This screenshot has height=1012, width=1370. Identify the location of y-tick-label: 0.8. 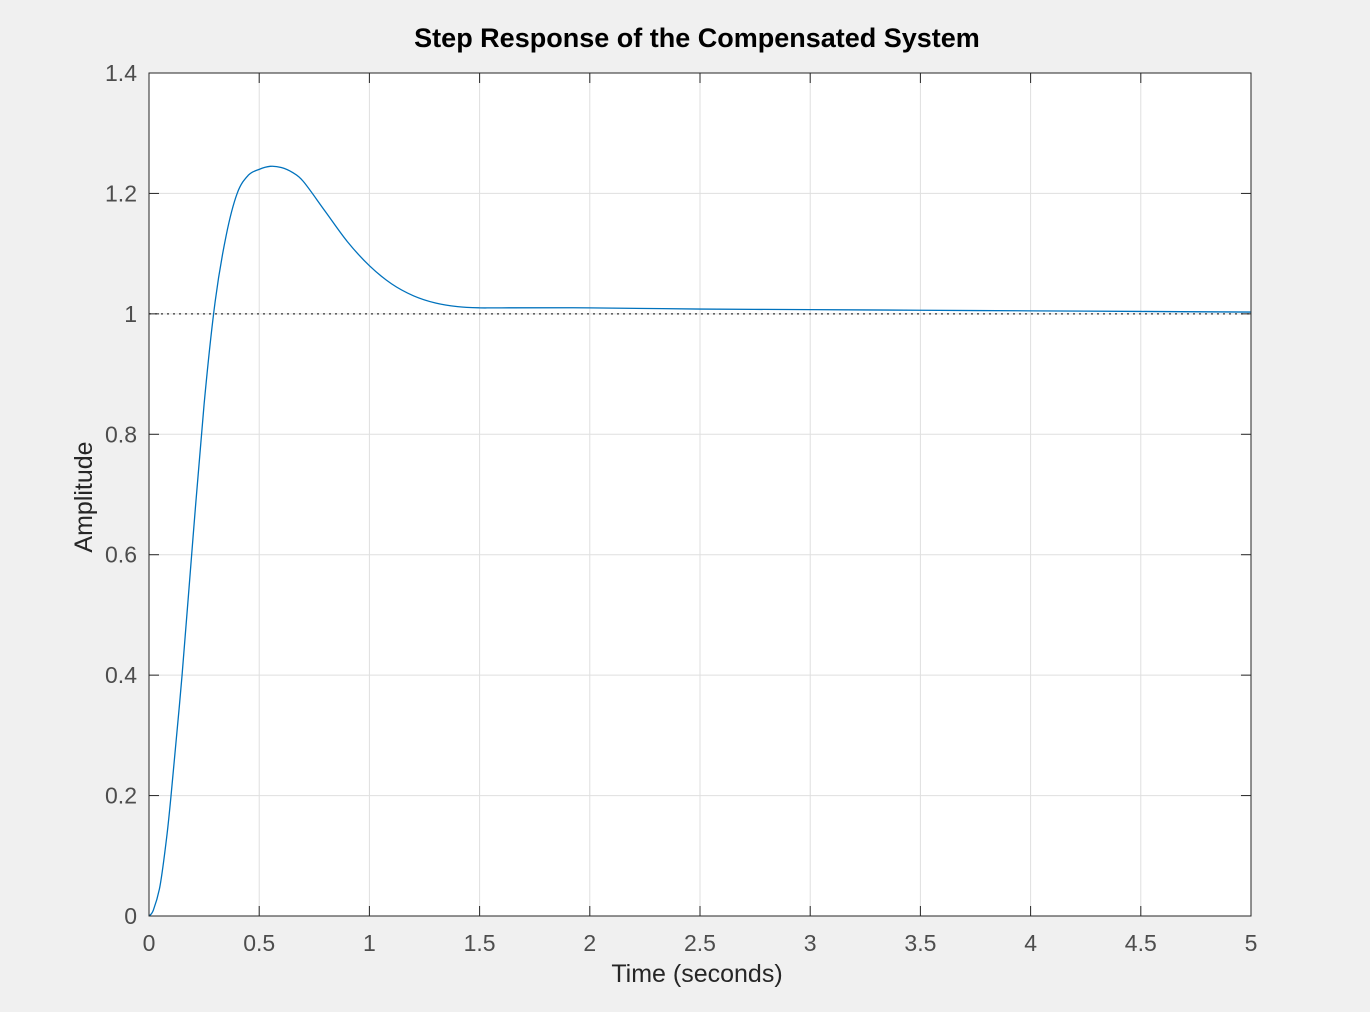
(121, 434).